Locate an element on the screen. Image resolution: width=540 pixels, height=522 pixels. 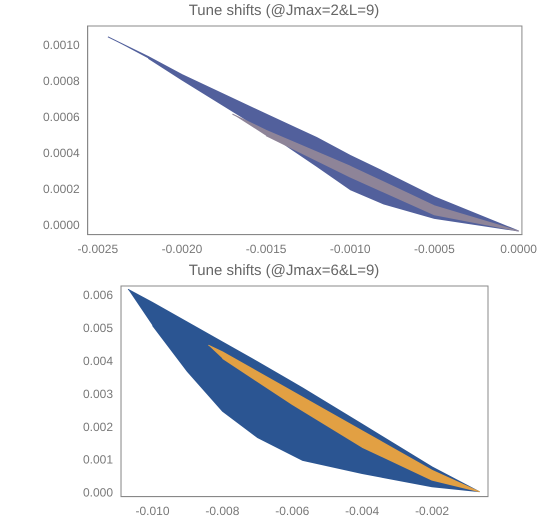
chart-title: Tune shifts (@Jmax=6&L=9) is located at coordinates (284, 271).